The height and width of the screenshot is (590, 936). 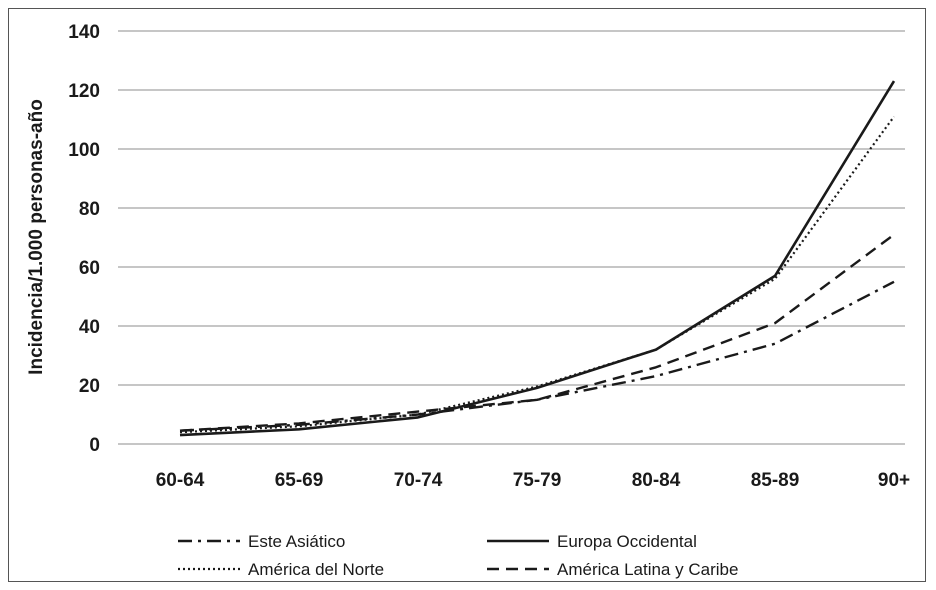 I want to click on legend-label: Europa Occidental, so click(x=627, y=541).